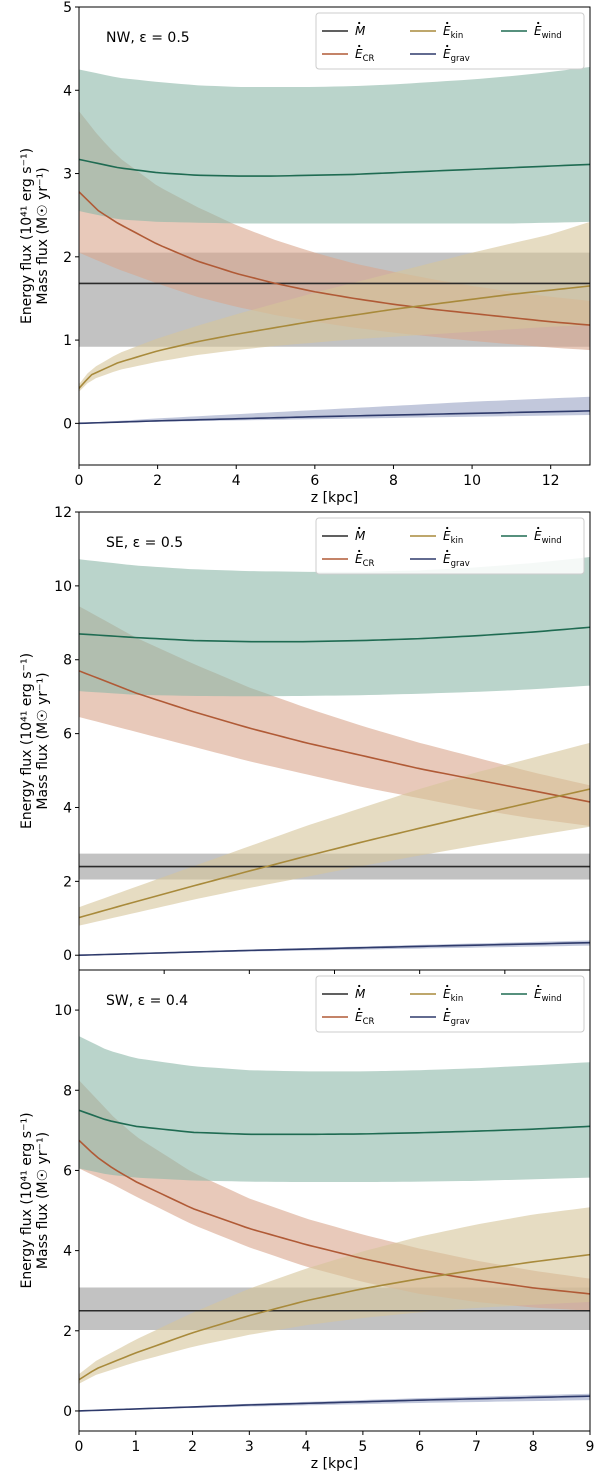 The image size is (595, 1479). I want to click on y-tick-label: 3, so click(67, 175).